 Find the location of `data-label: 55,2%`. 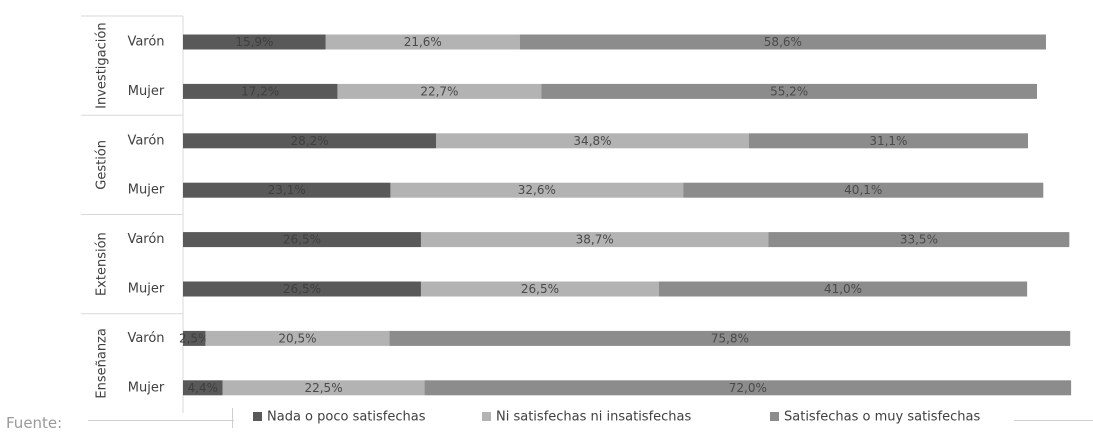

data-label: 55,2% is located at coordinates (789, 91).